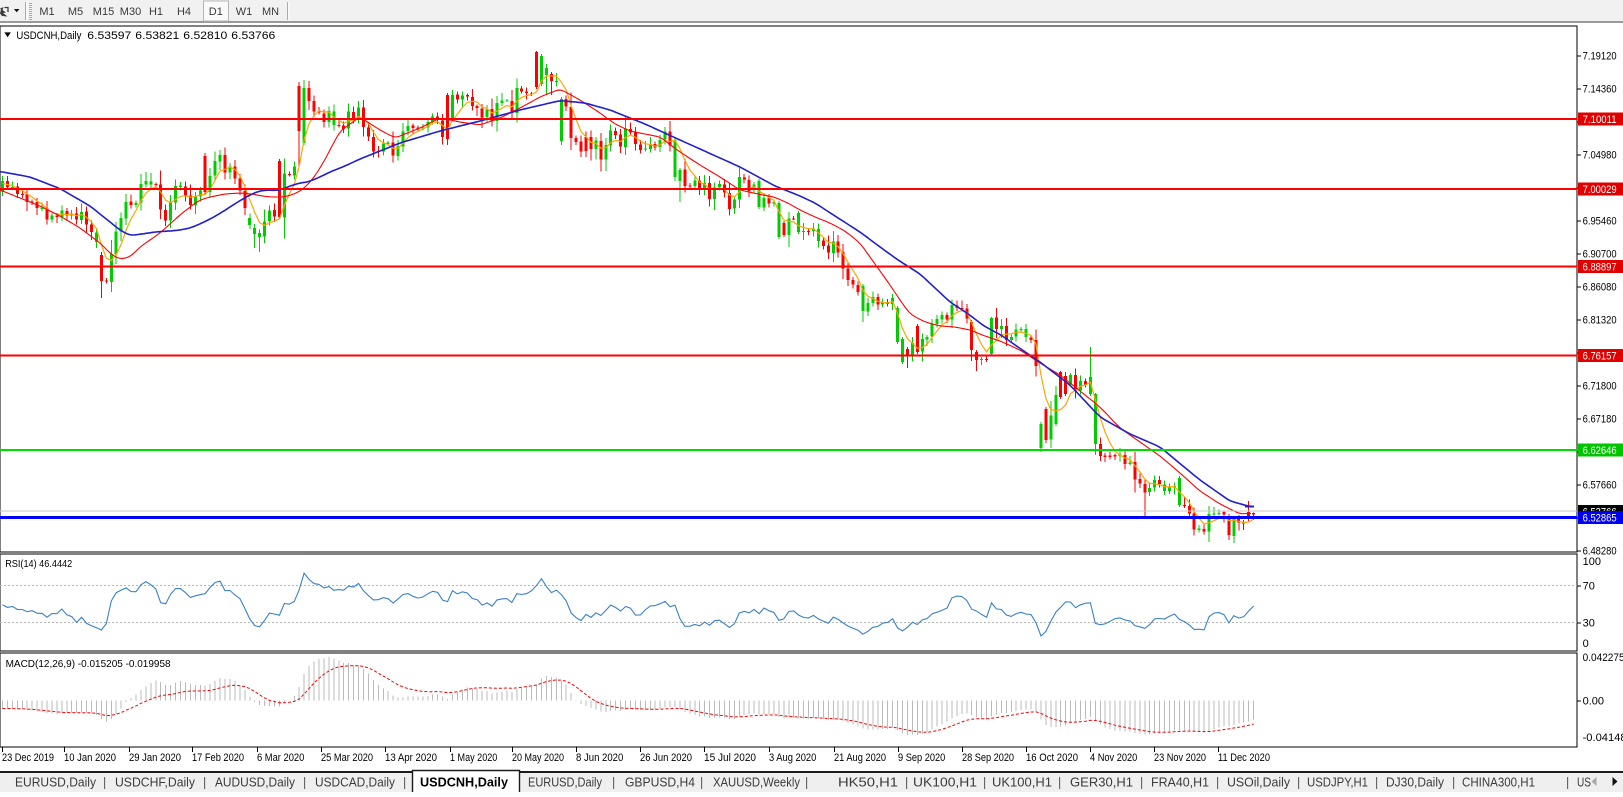 The width and height of the screenshot is (1623, 797). Describe the element at coordinates (1600, 519) in the screenshot. I see `svg-text: 6.52865` at that location.